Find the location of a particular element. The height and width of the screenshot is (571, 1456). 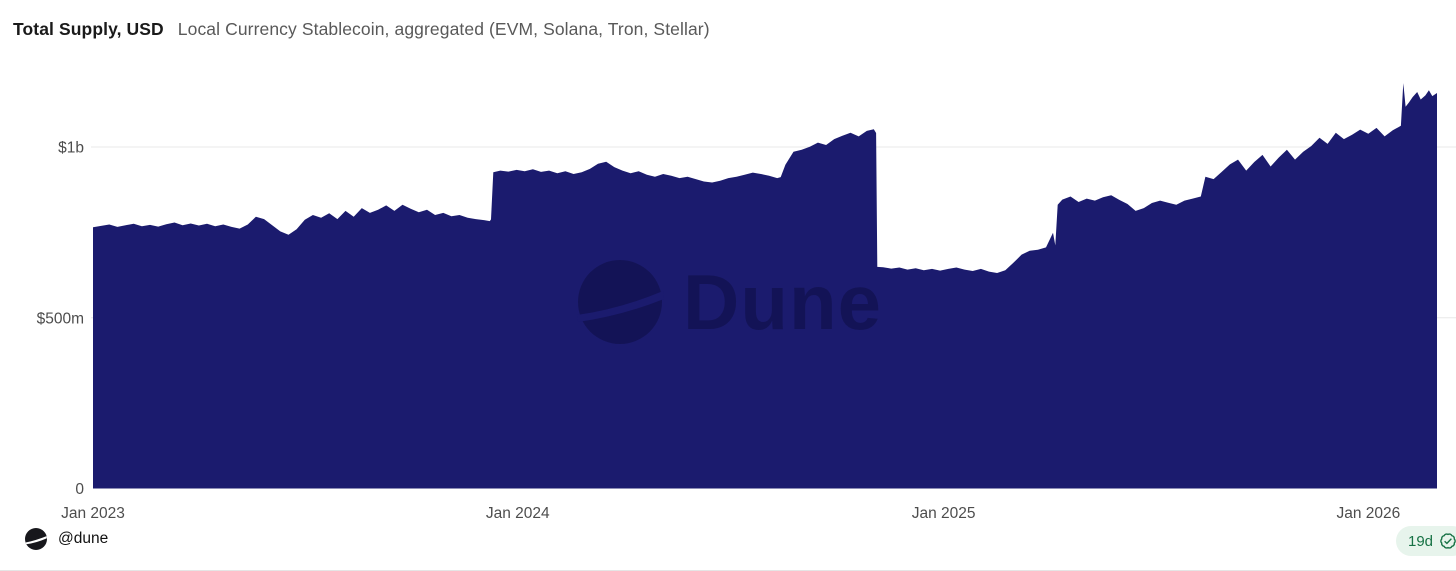

freshness-badge: 19d is located at coordinates (1426, 541).